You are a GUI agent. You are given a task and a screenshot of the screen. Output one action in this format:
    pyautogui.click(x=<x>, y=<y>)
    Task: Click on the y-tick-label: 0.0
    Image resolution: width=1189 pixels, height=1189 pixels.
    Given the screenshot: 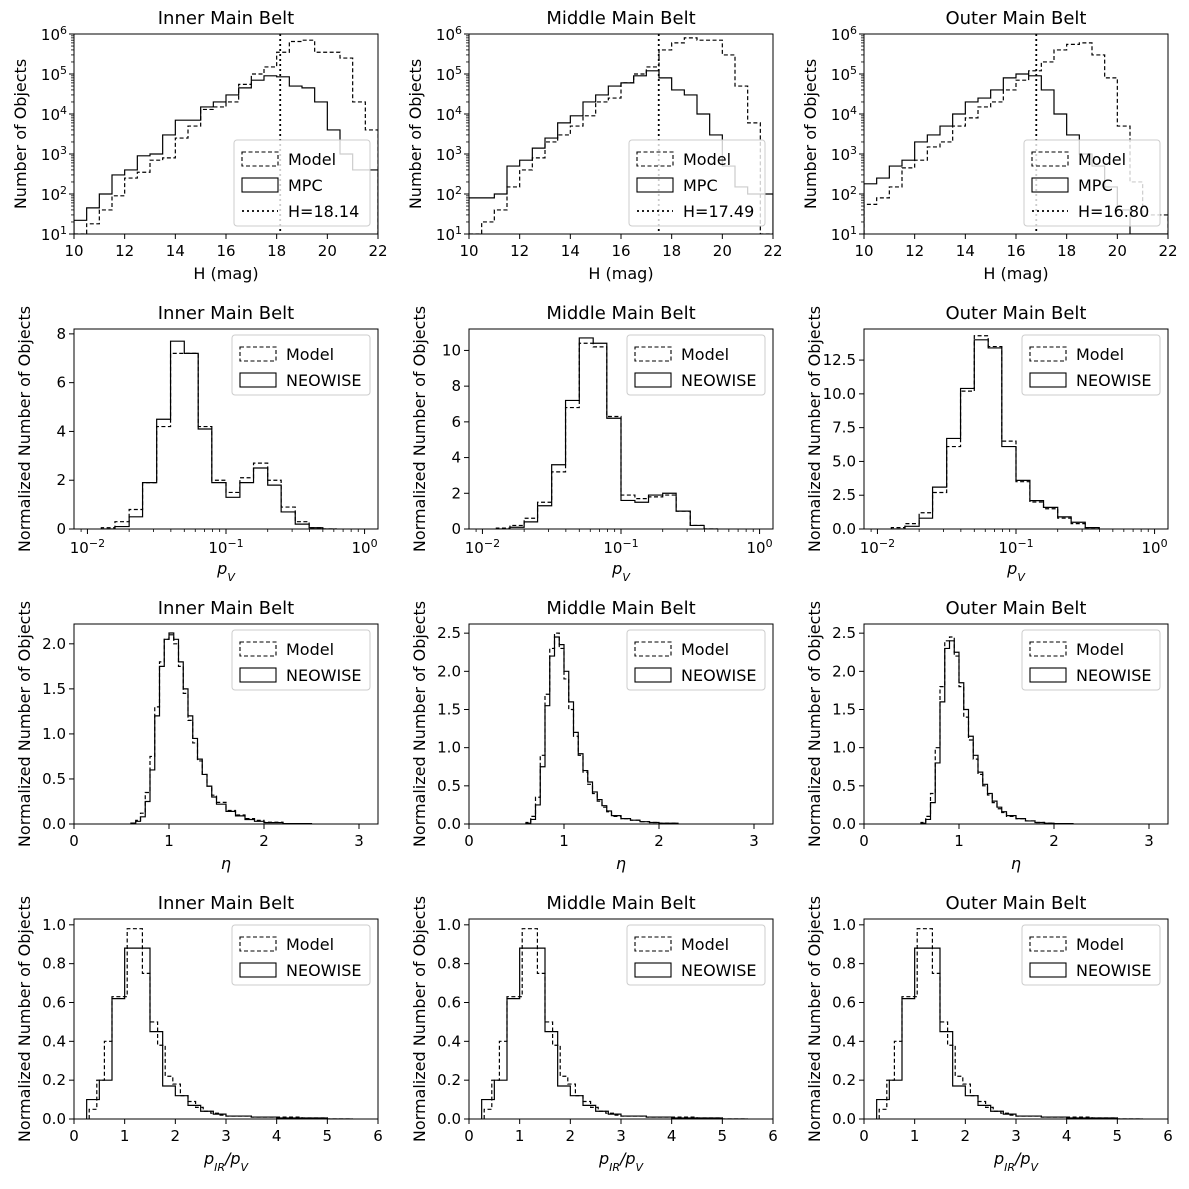 What is the action you would take?
    pyautogui.click(x=449, y=824)
    